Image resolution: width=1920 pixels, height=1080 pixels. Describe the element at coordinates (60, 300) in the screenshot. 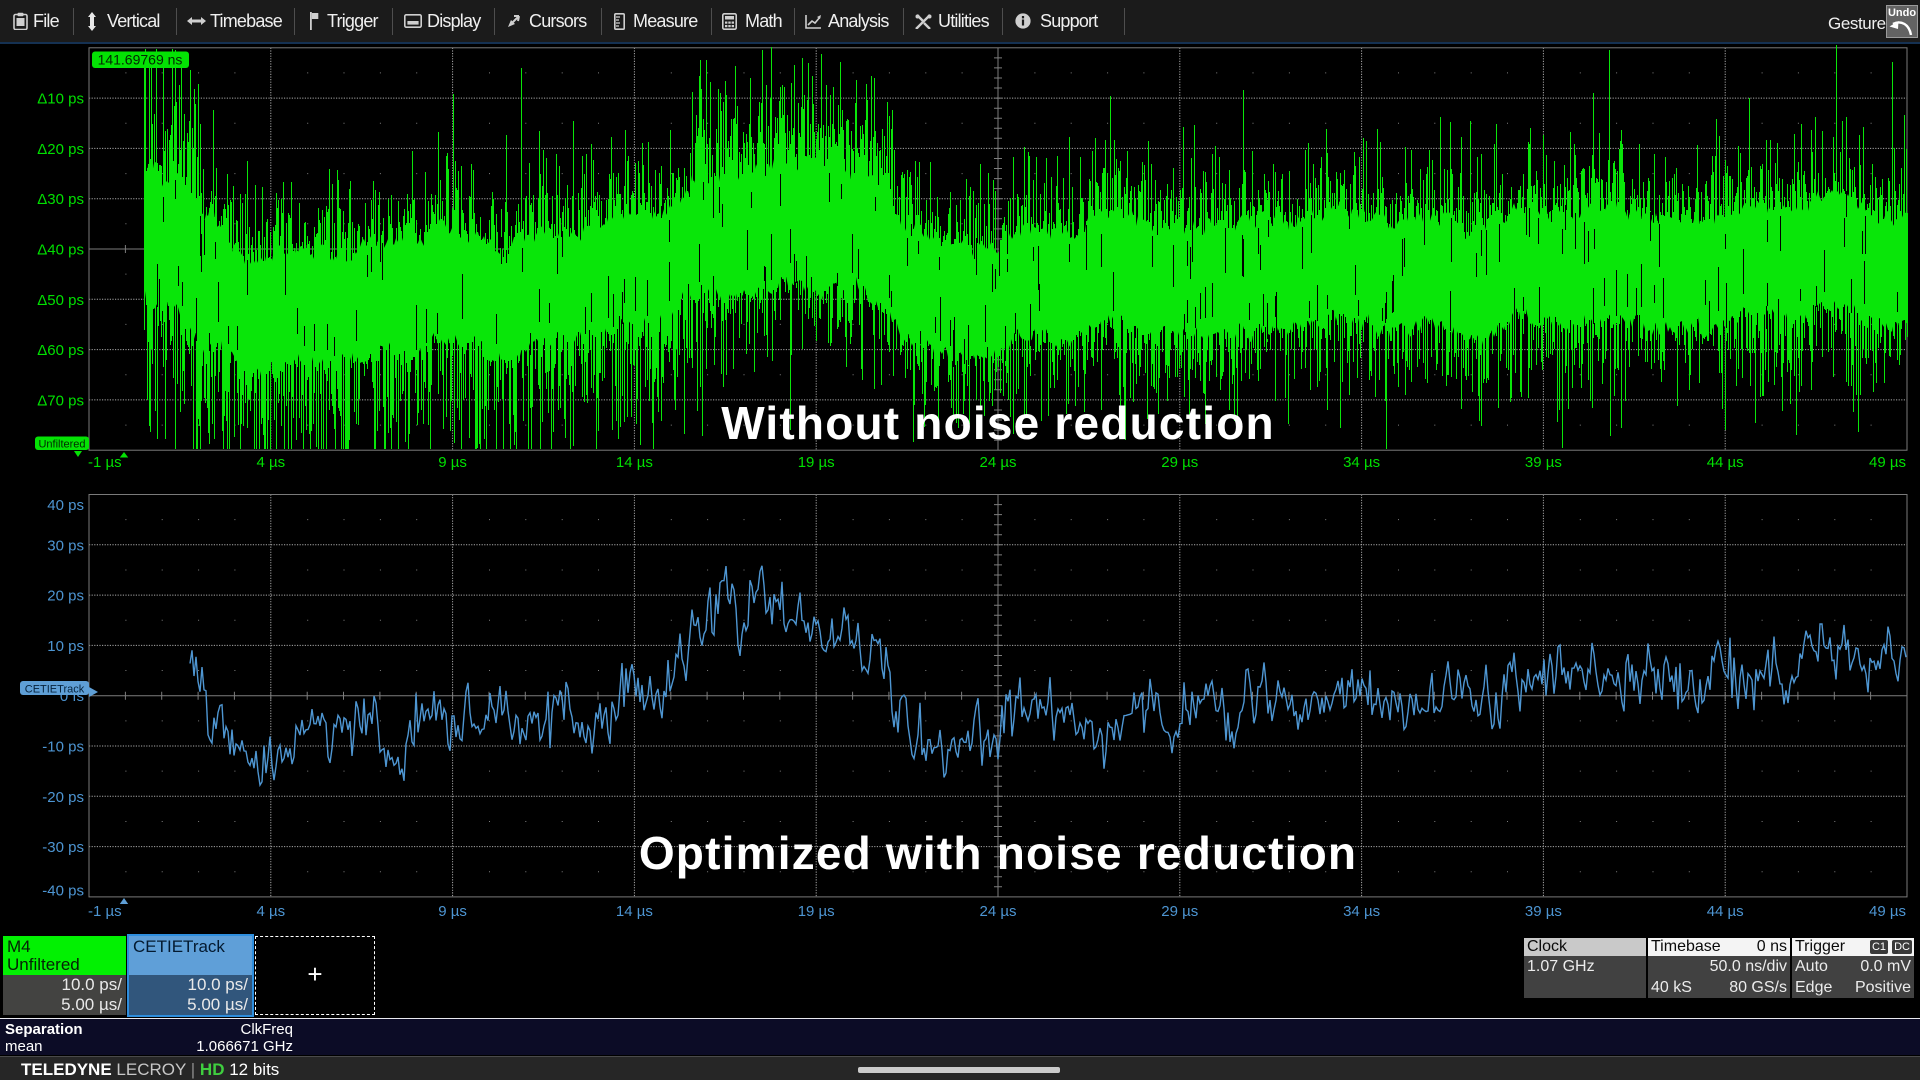

I see `svg-text: Δ50 ps` at that location.